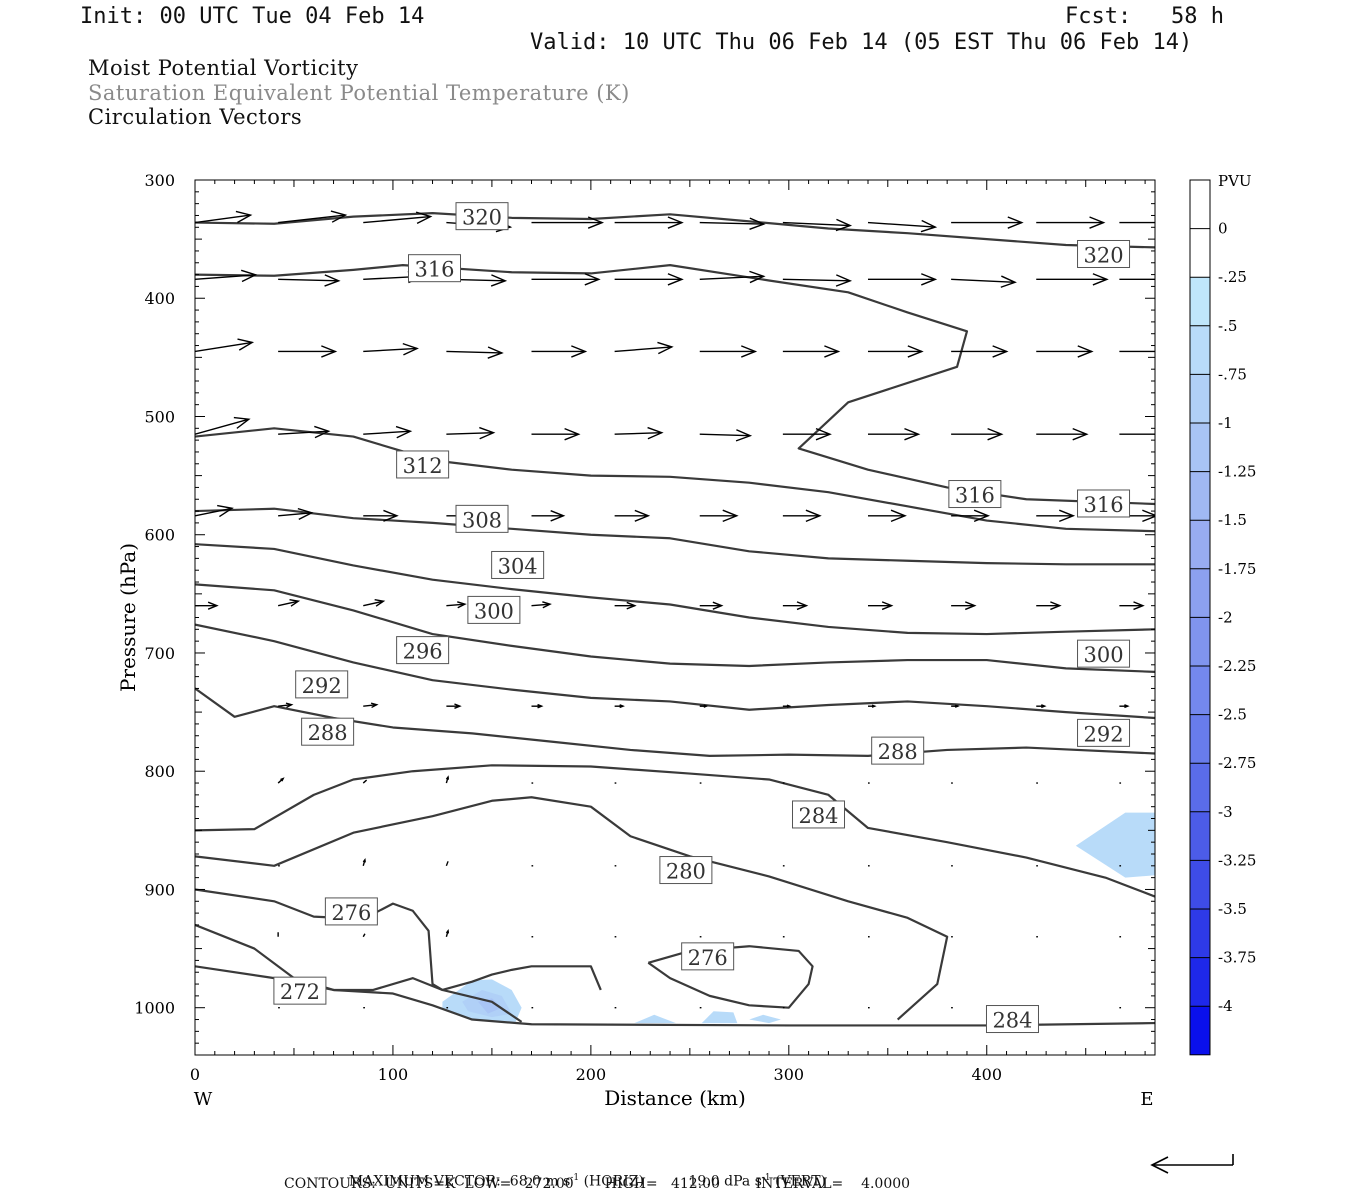  Describe the element at coordinates (1237, 763) in the screenshot. I see `colorbar-label: -2.75` at that location.